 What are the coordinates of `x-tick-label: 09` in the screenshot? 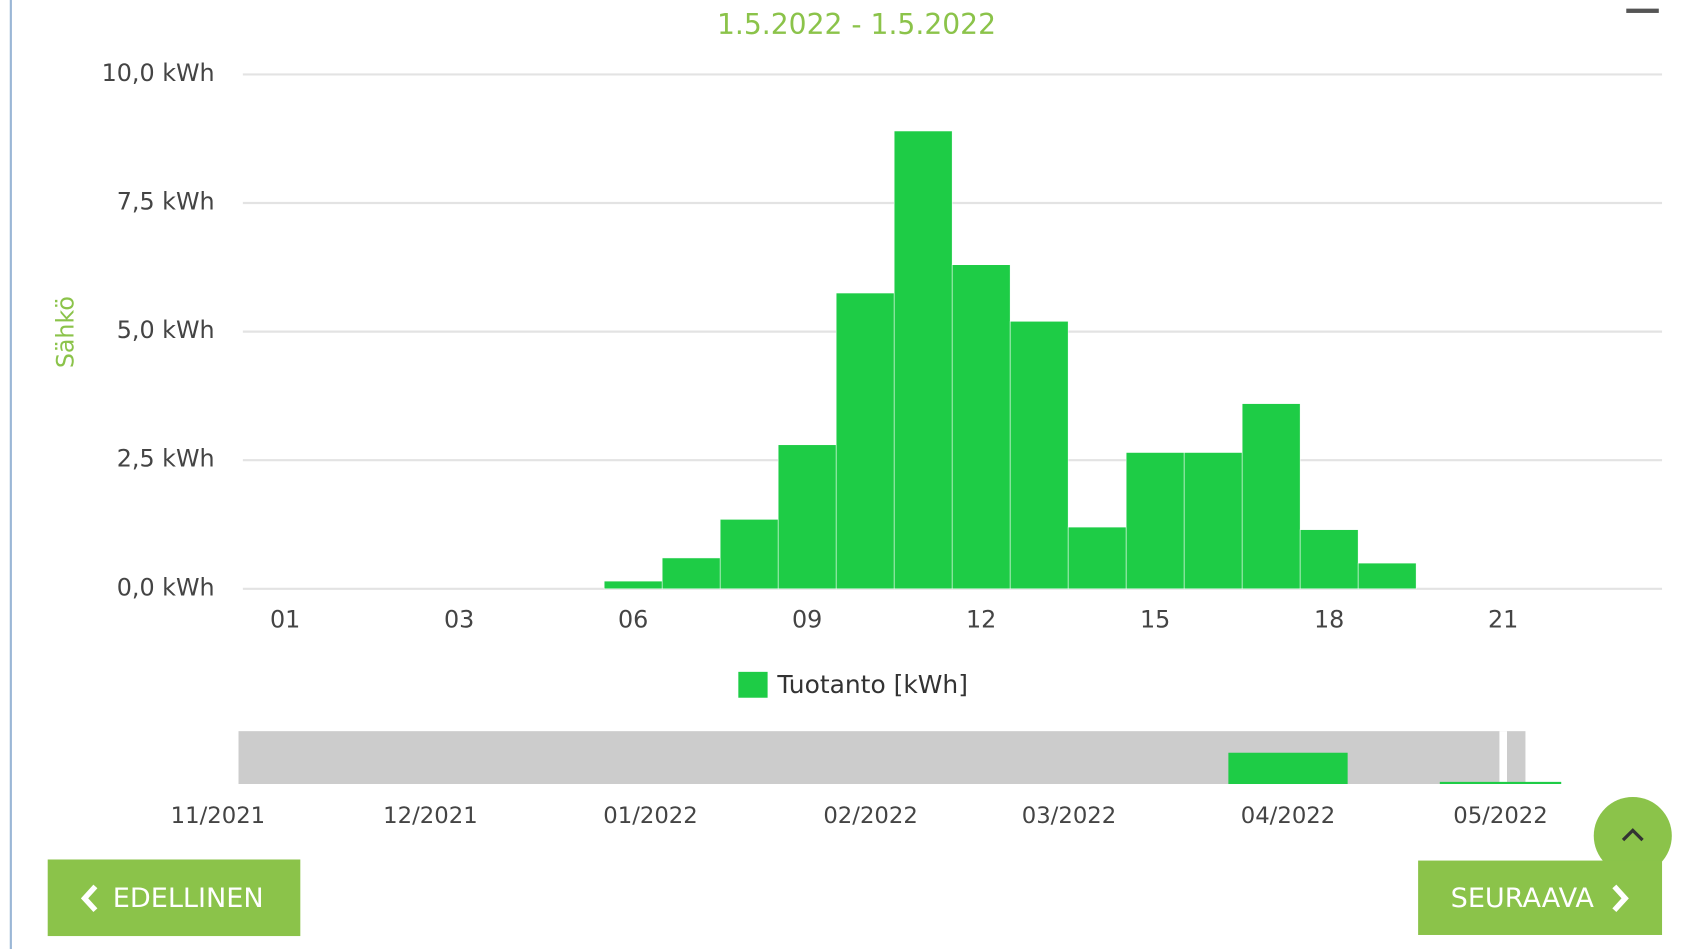 It's located at (807, 620).